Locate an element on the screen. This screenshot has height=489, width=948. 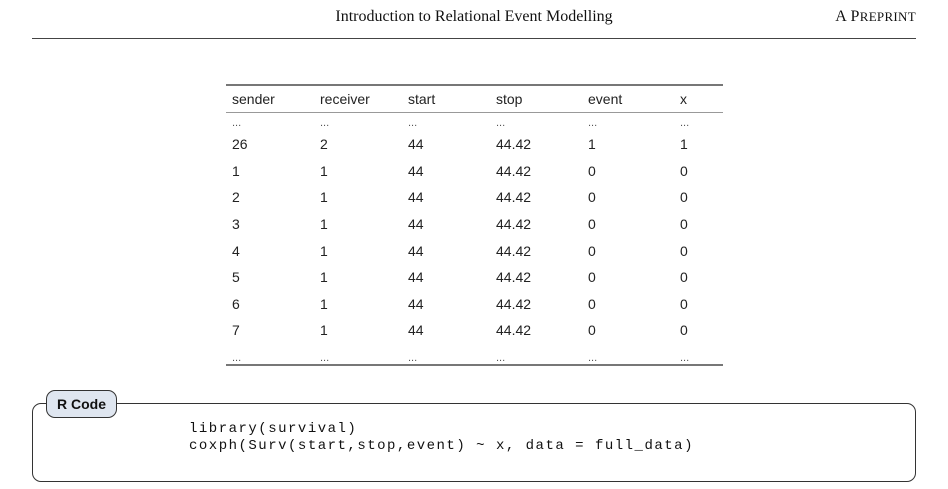
cell-event: 1 is located at coordinates (592, 144).